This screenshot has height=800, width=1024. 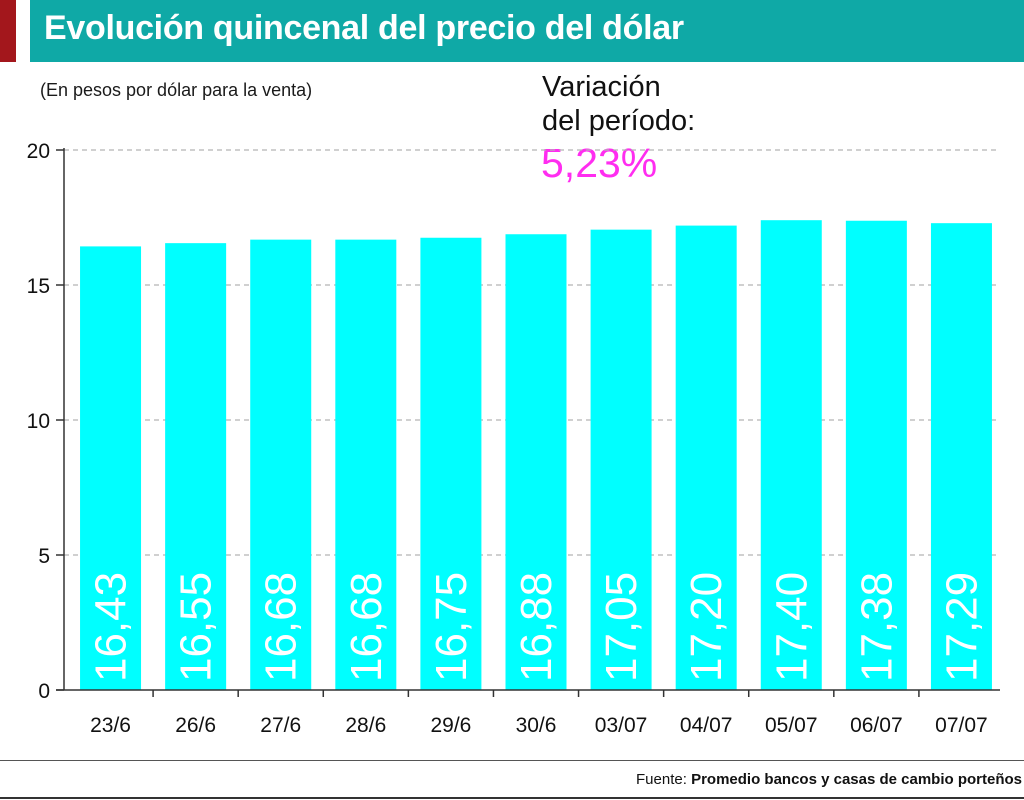 What do you see at coordinates (536, 627) in the screenshot?
I see `bar-value-label: 16,88` at bounding box center [536, 627].